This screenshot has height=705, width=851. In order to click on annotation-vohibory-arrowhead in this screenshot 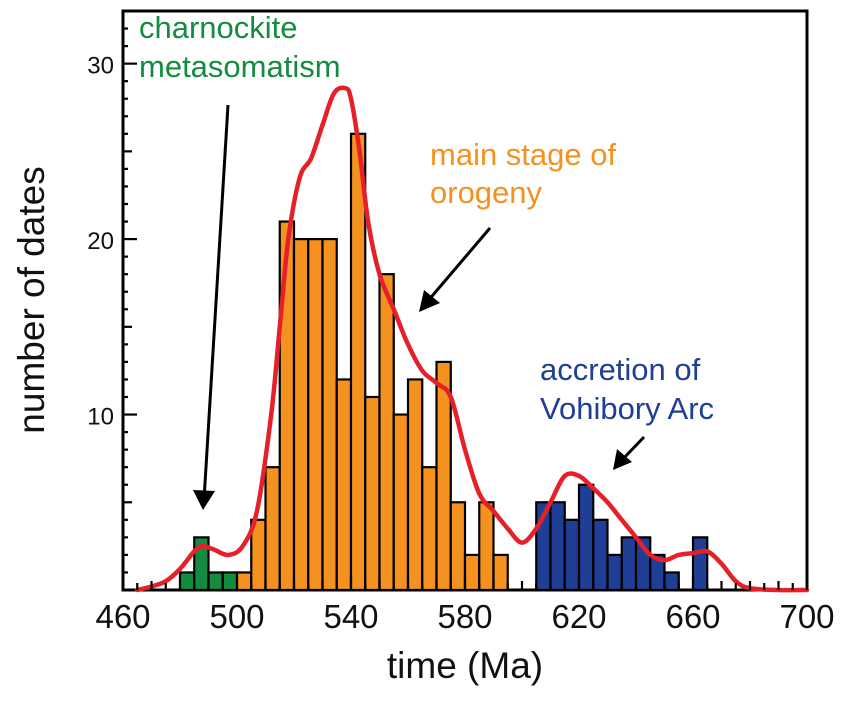, I will do `click(622, 459)`.